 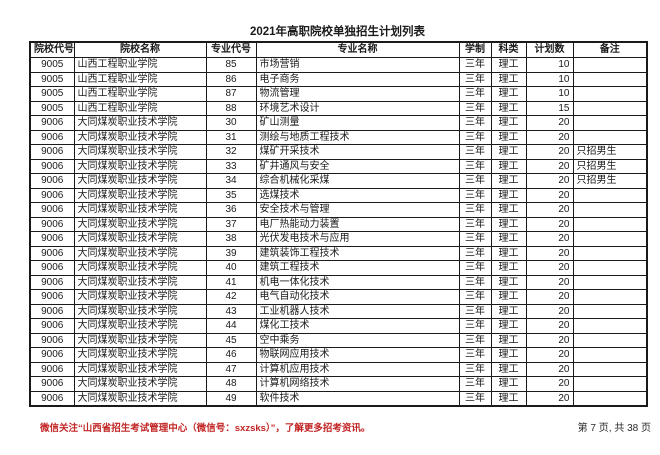 What do you see at coordinates (338, 181) in the screenshot?
I see `table-row: 9006 大同煤炭职业技术学院 34 综合机械化采煤 三年 理工 20 只招男生` at bounding box center [338, 181].